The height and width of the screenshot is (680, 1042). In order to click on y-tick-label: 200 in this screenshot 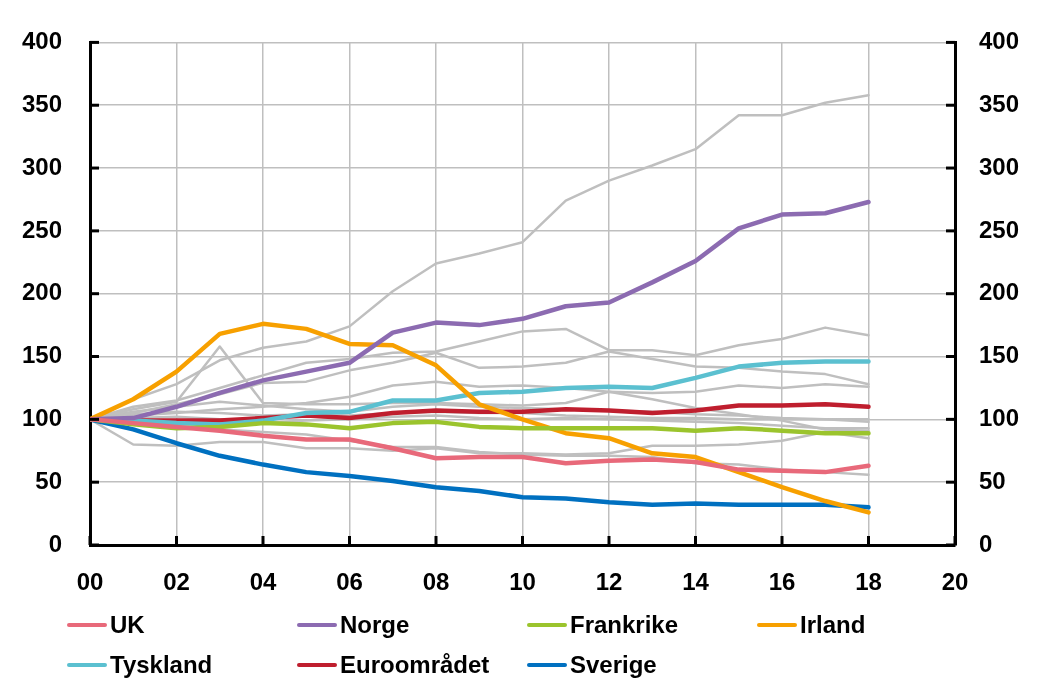, I will do `click(41, 292)`.